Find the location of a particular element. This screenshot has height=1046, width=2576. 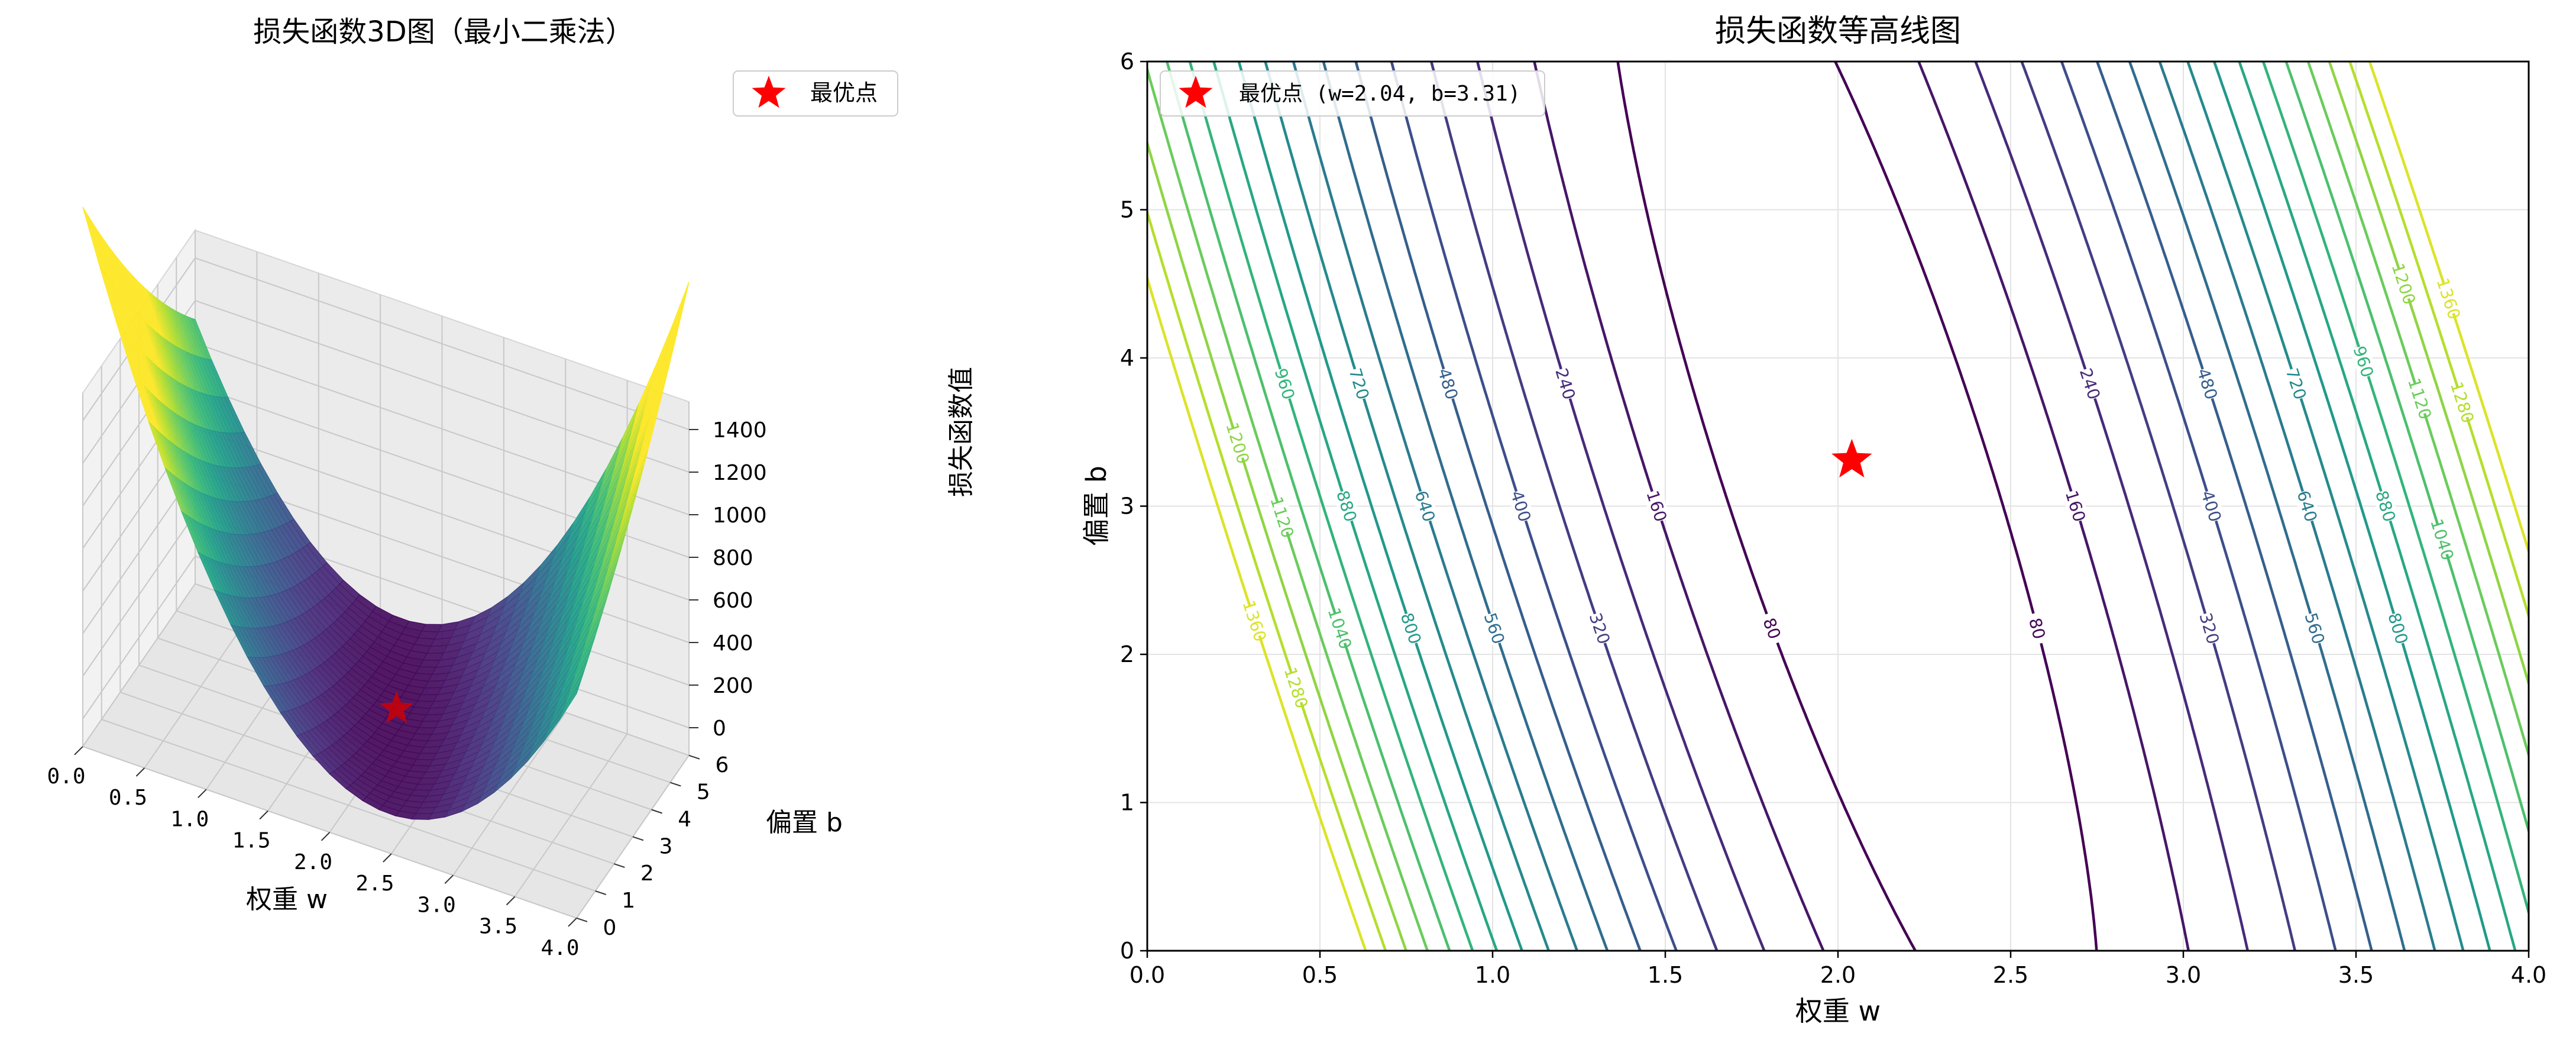

contour-legend: 最优点 (w=2.04, b=3.31) is located at coordinates (1353, 94).